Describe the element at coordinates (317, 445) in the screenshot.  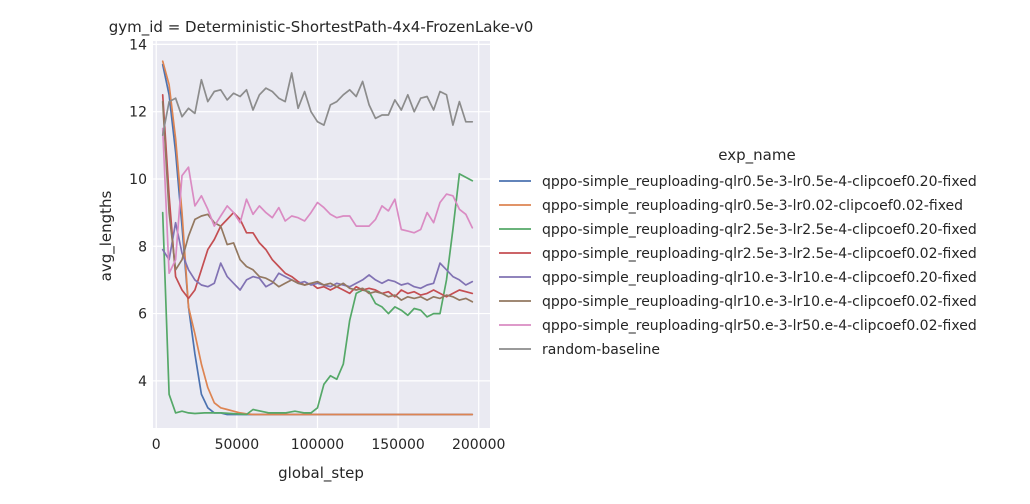
I see `x-tick-label: 100000` at that location.